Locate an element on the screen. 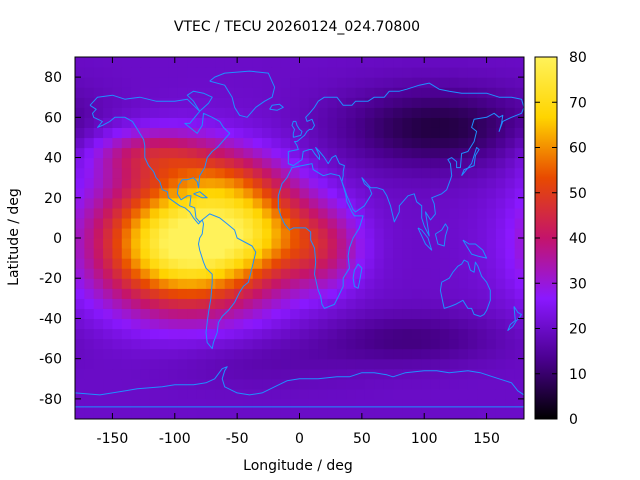 This screenshot has width=640, height=480. y-tick-label: 20 is located at coordinates (53, 199).